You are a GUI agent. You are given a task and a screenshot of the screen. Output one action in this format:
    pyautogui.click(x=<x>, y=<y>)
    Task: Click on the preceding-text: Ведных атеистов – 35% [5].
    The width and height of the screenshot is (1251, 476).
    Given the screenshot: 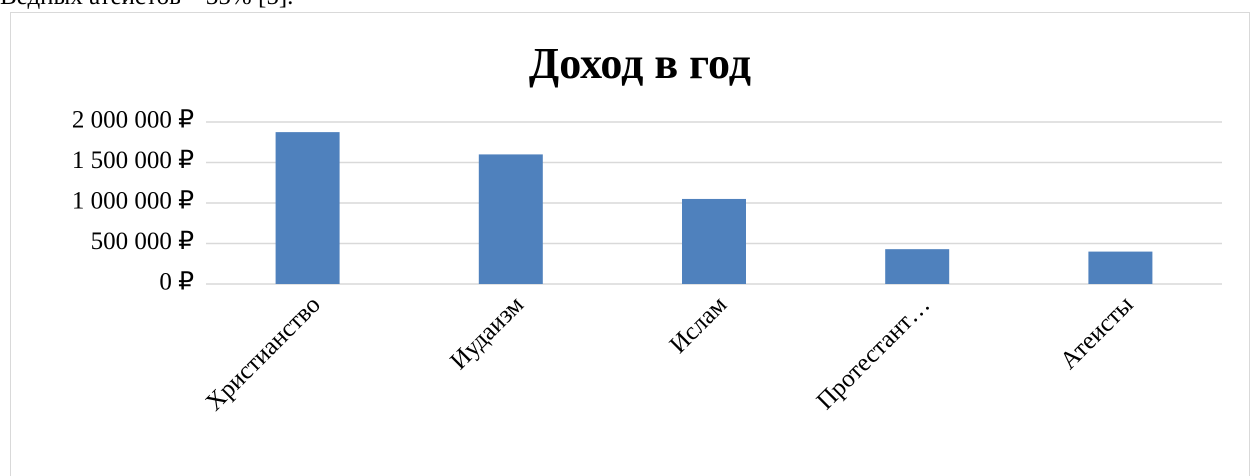 What is the action you would take?
    pyautogui.click(x=146, y=5)
    